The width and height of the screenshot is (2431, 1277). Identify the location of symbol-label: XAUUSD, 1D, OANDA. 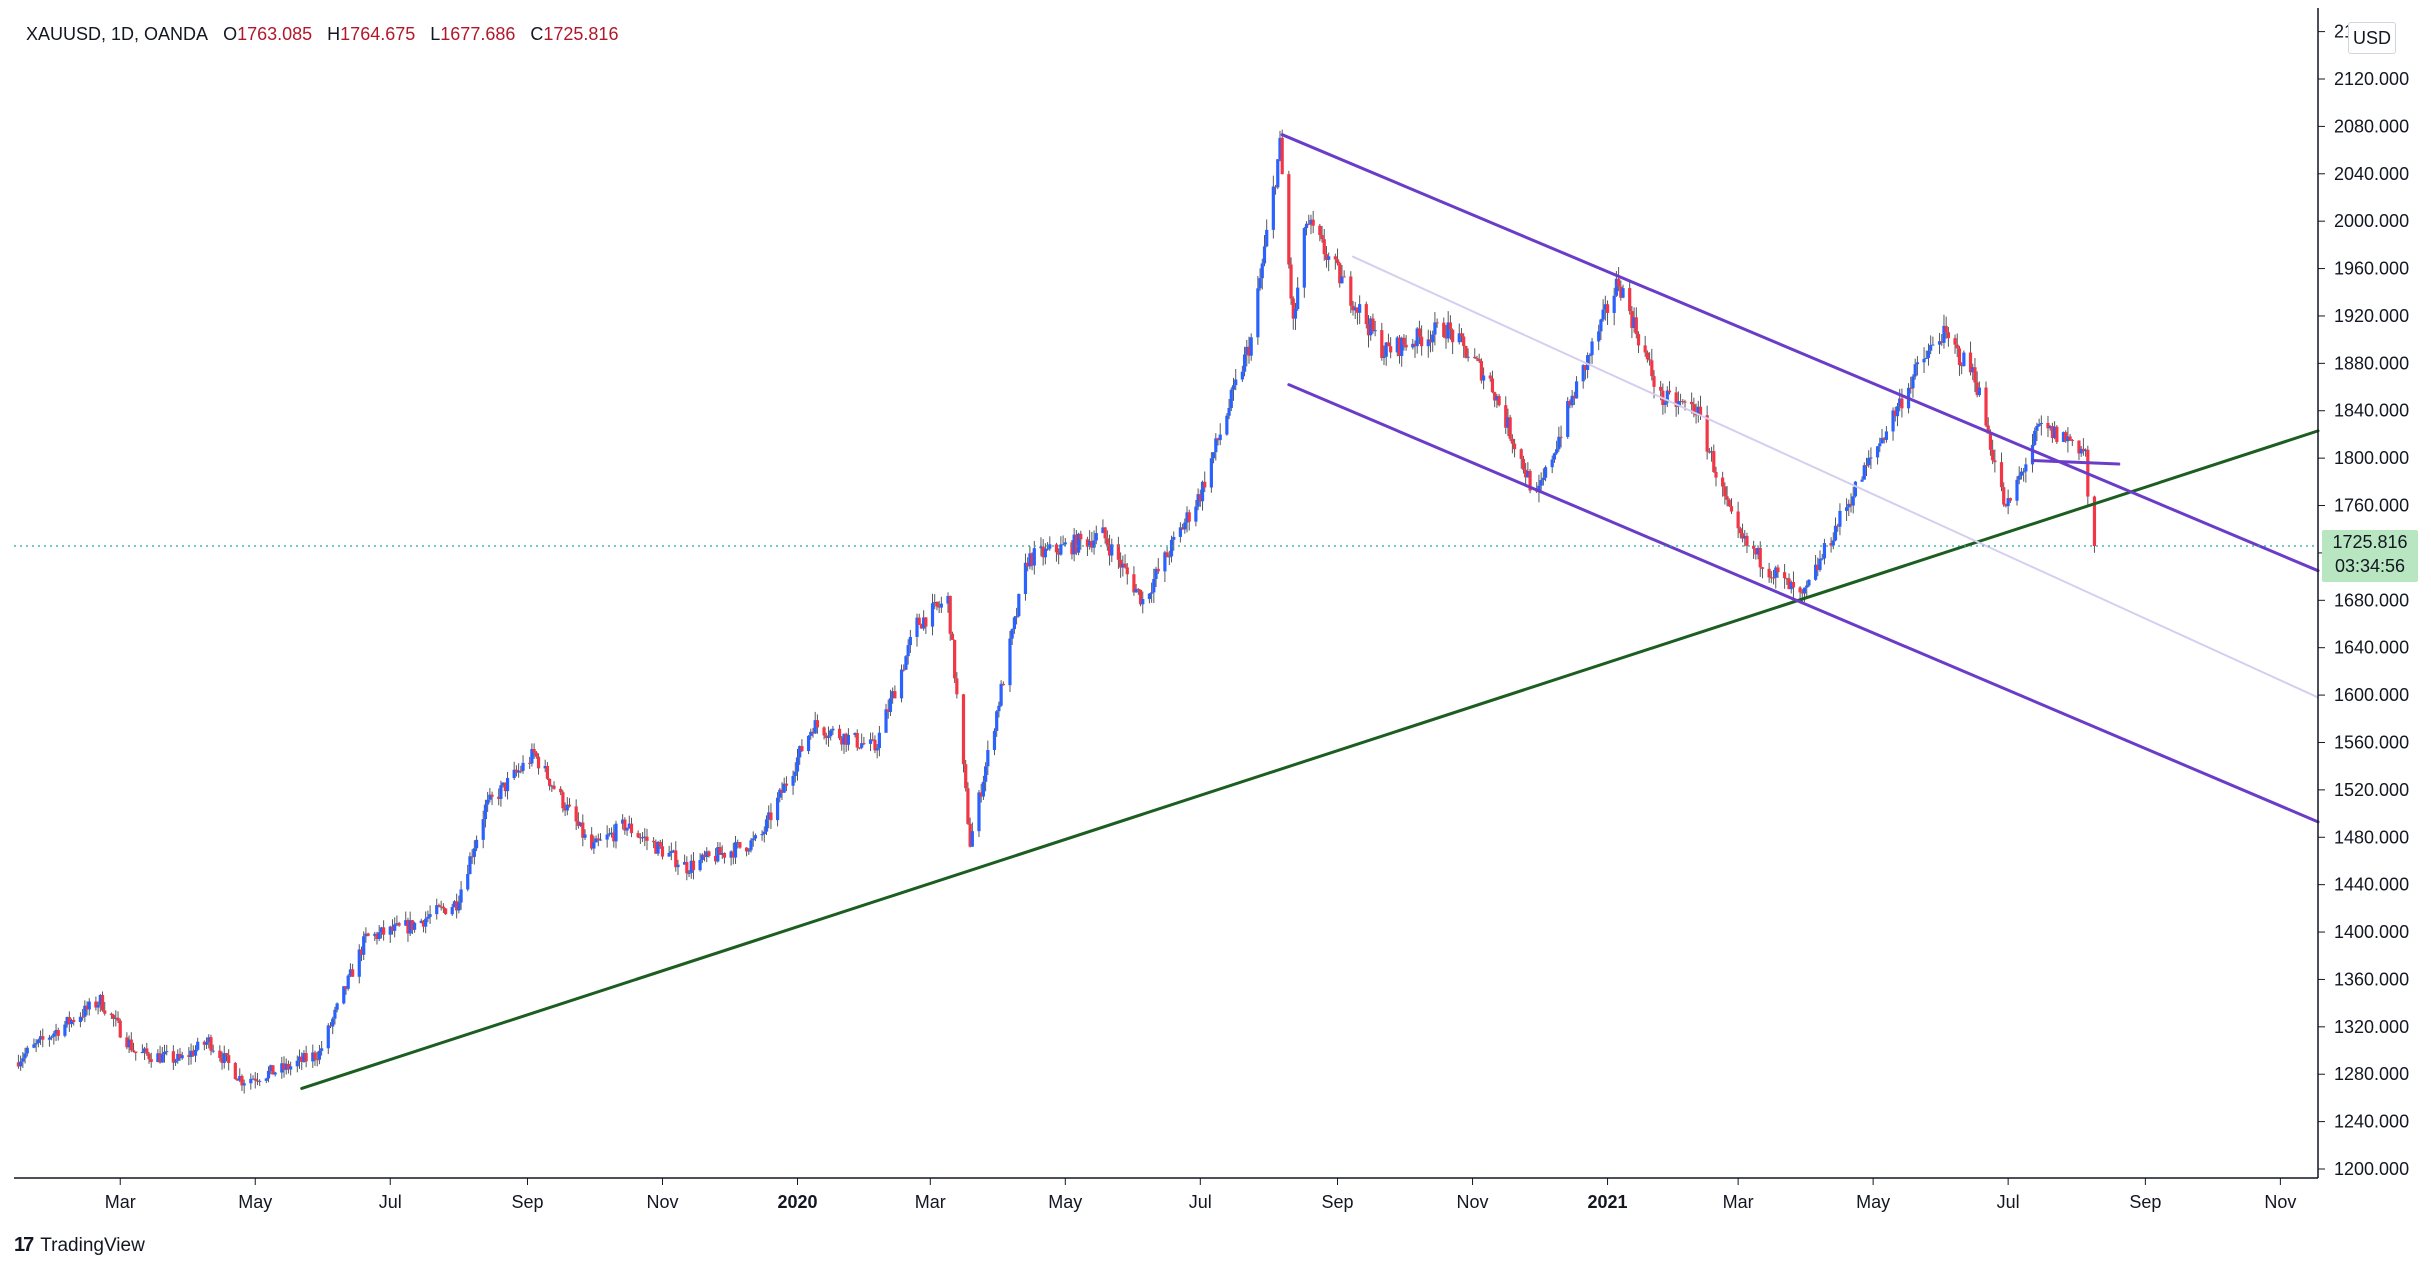
(117, 34).